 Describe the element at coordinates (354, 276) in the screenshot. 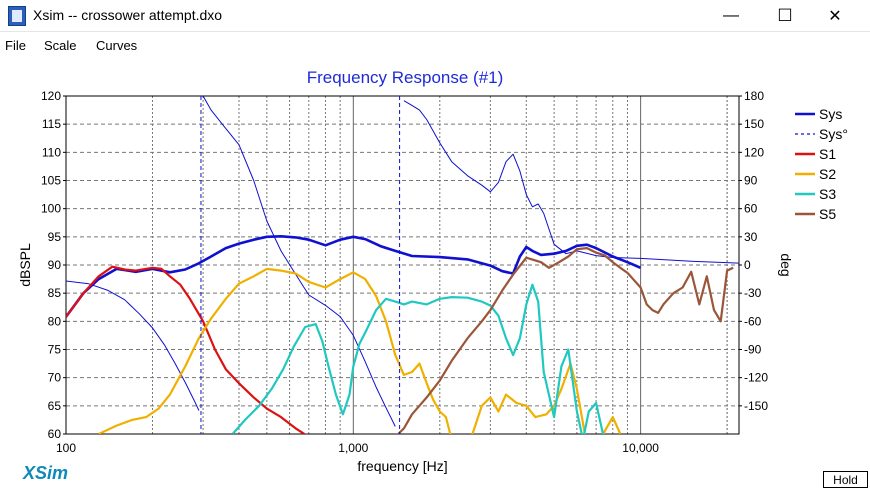

I see `series-line-sys` at that location.